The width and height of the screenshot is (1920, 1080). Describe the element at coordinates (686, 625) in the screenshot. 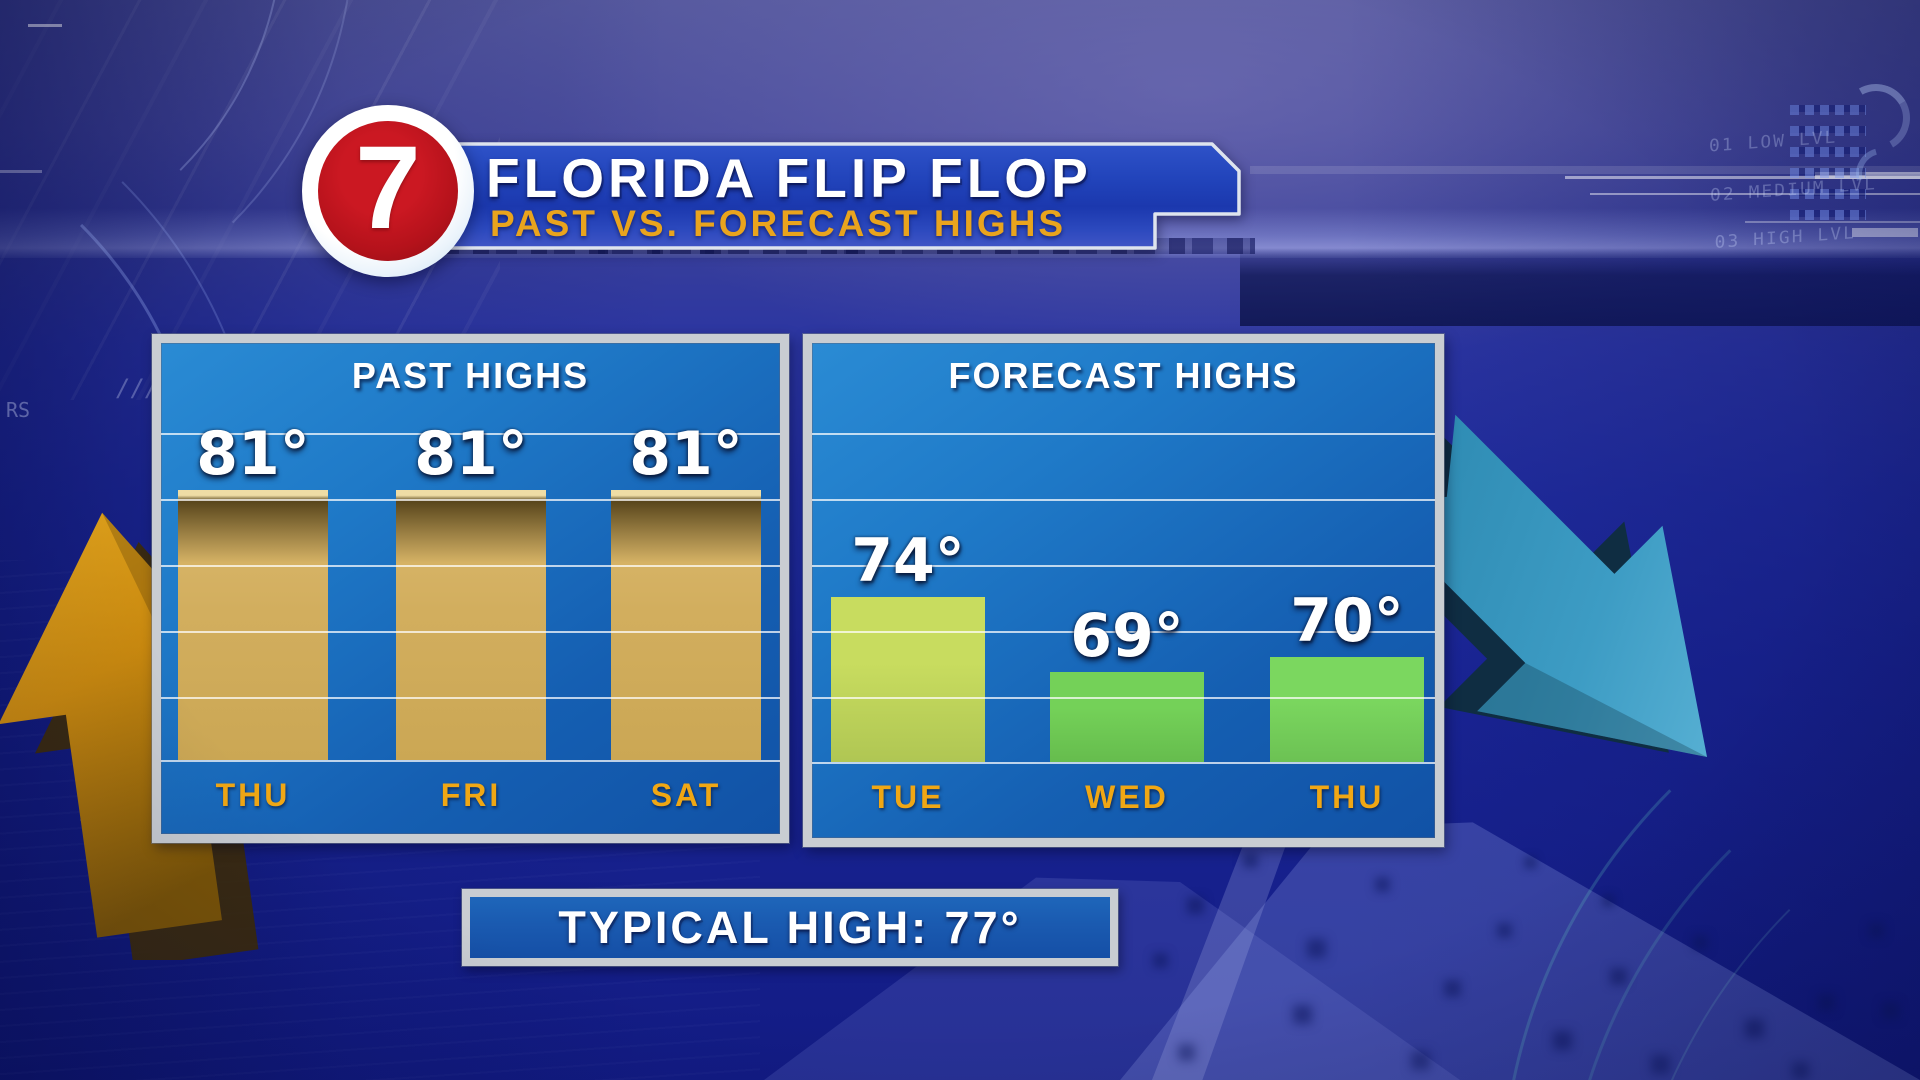

I see `past-bar-sat` at that location.